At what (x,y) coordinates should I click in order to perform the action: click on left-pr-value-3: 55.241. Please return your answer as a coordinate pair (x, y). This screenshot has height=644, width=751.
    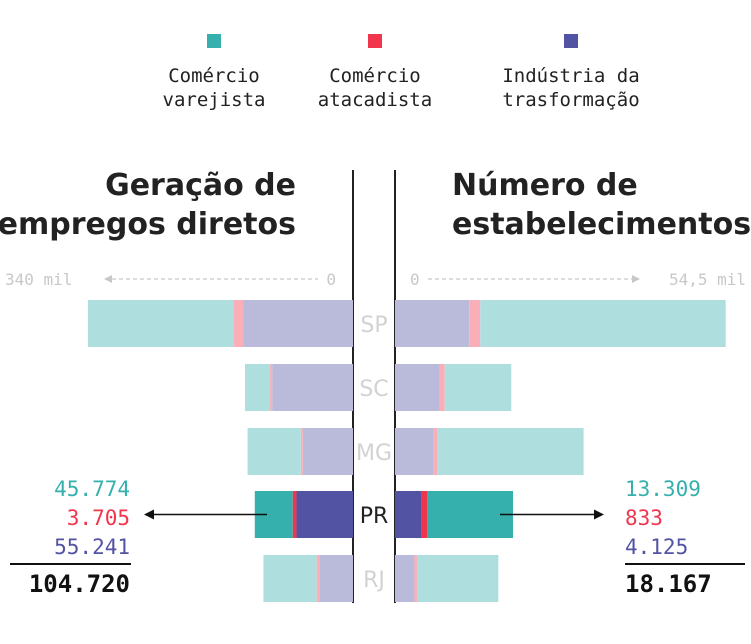
    Looking at the image, I should click on (92, 547).